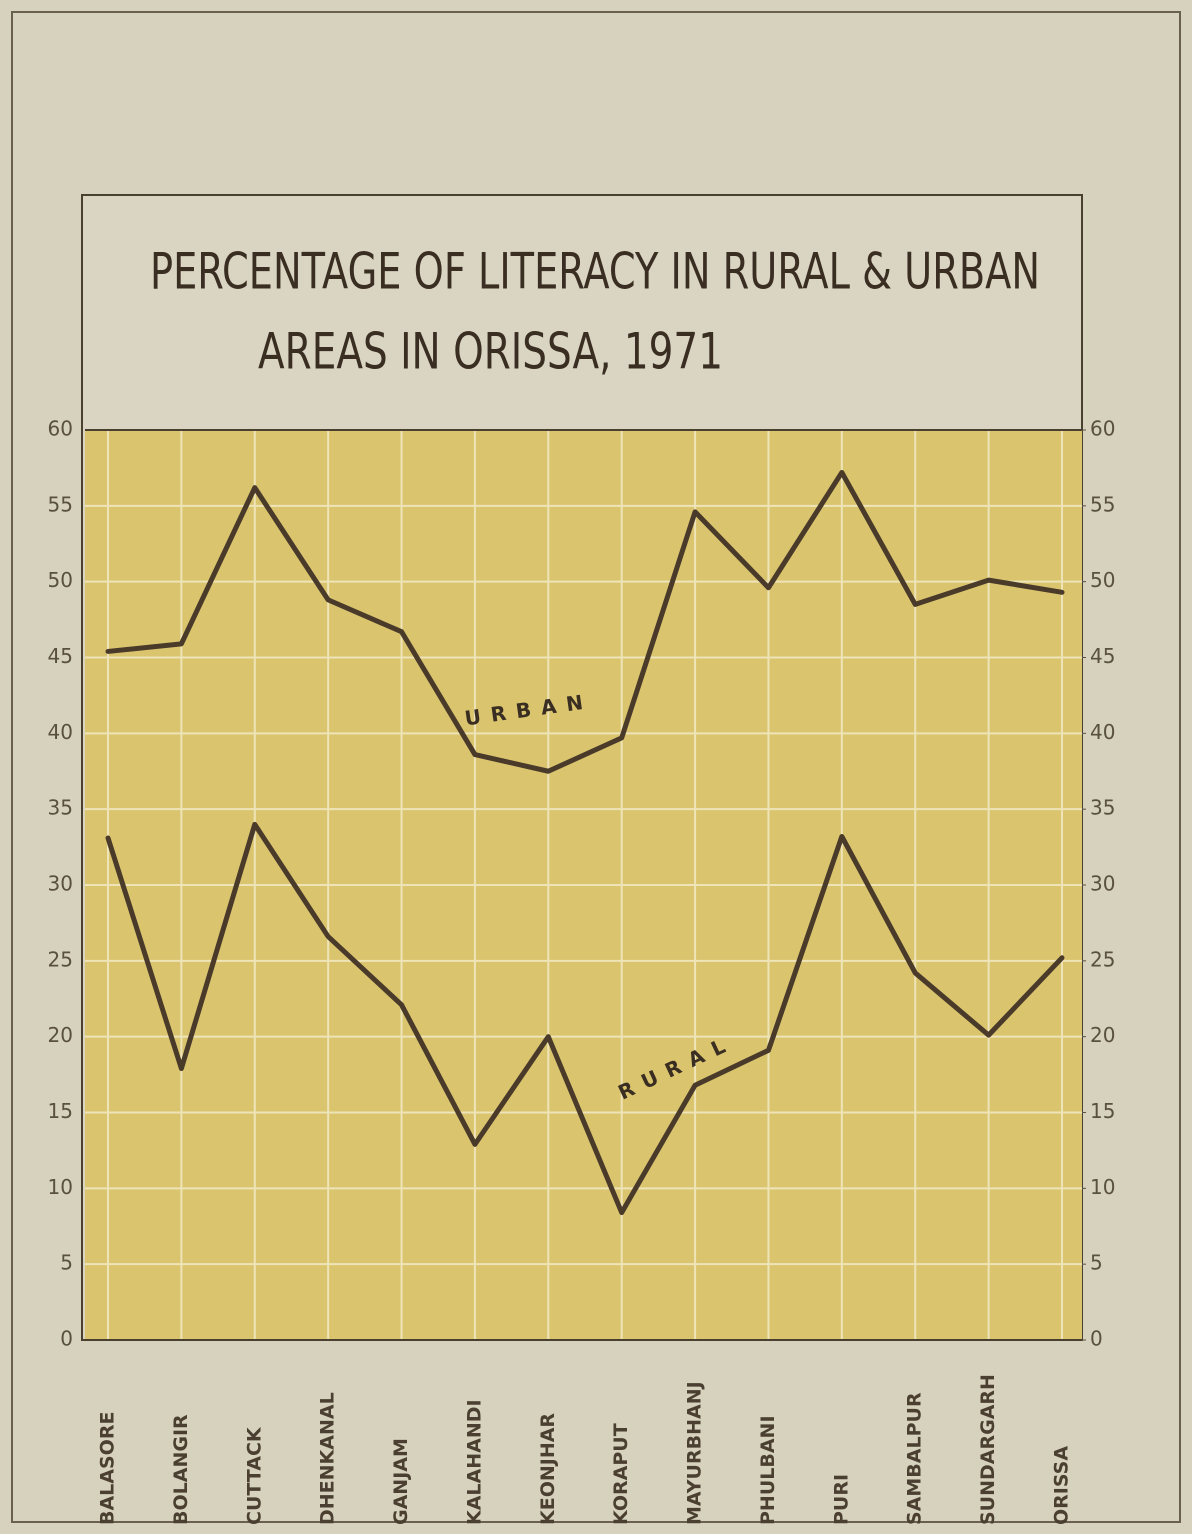 The height and width of the screenshot is (1534, 1192). Describe the element at coordinates (1102, 429) in the screenshot. I see `y2-tick-label: 60` at that location.